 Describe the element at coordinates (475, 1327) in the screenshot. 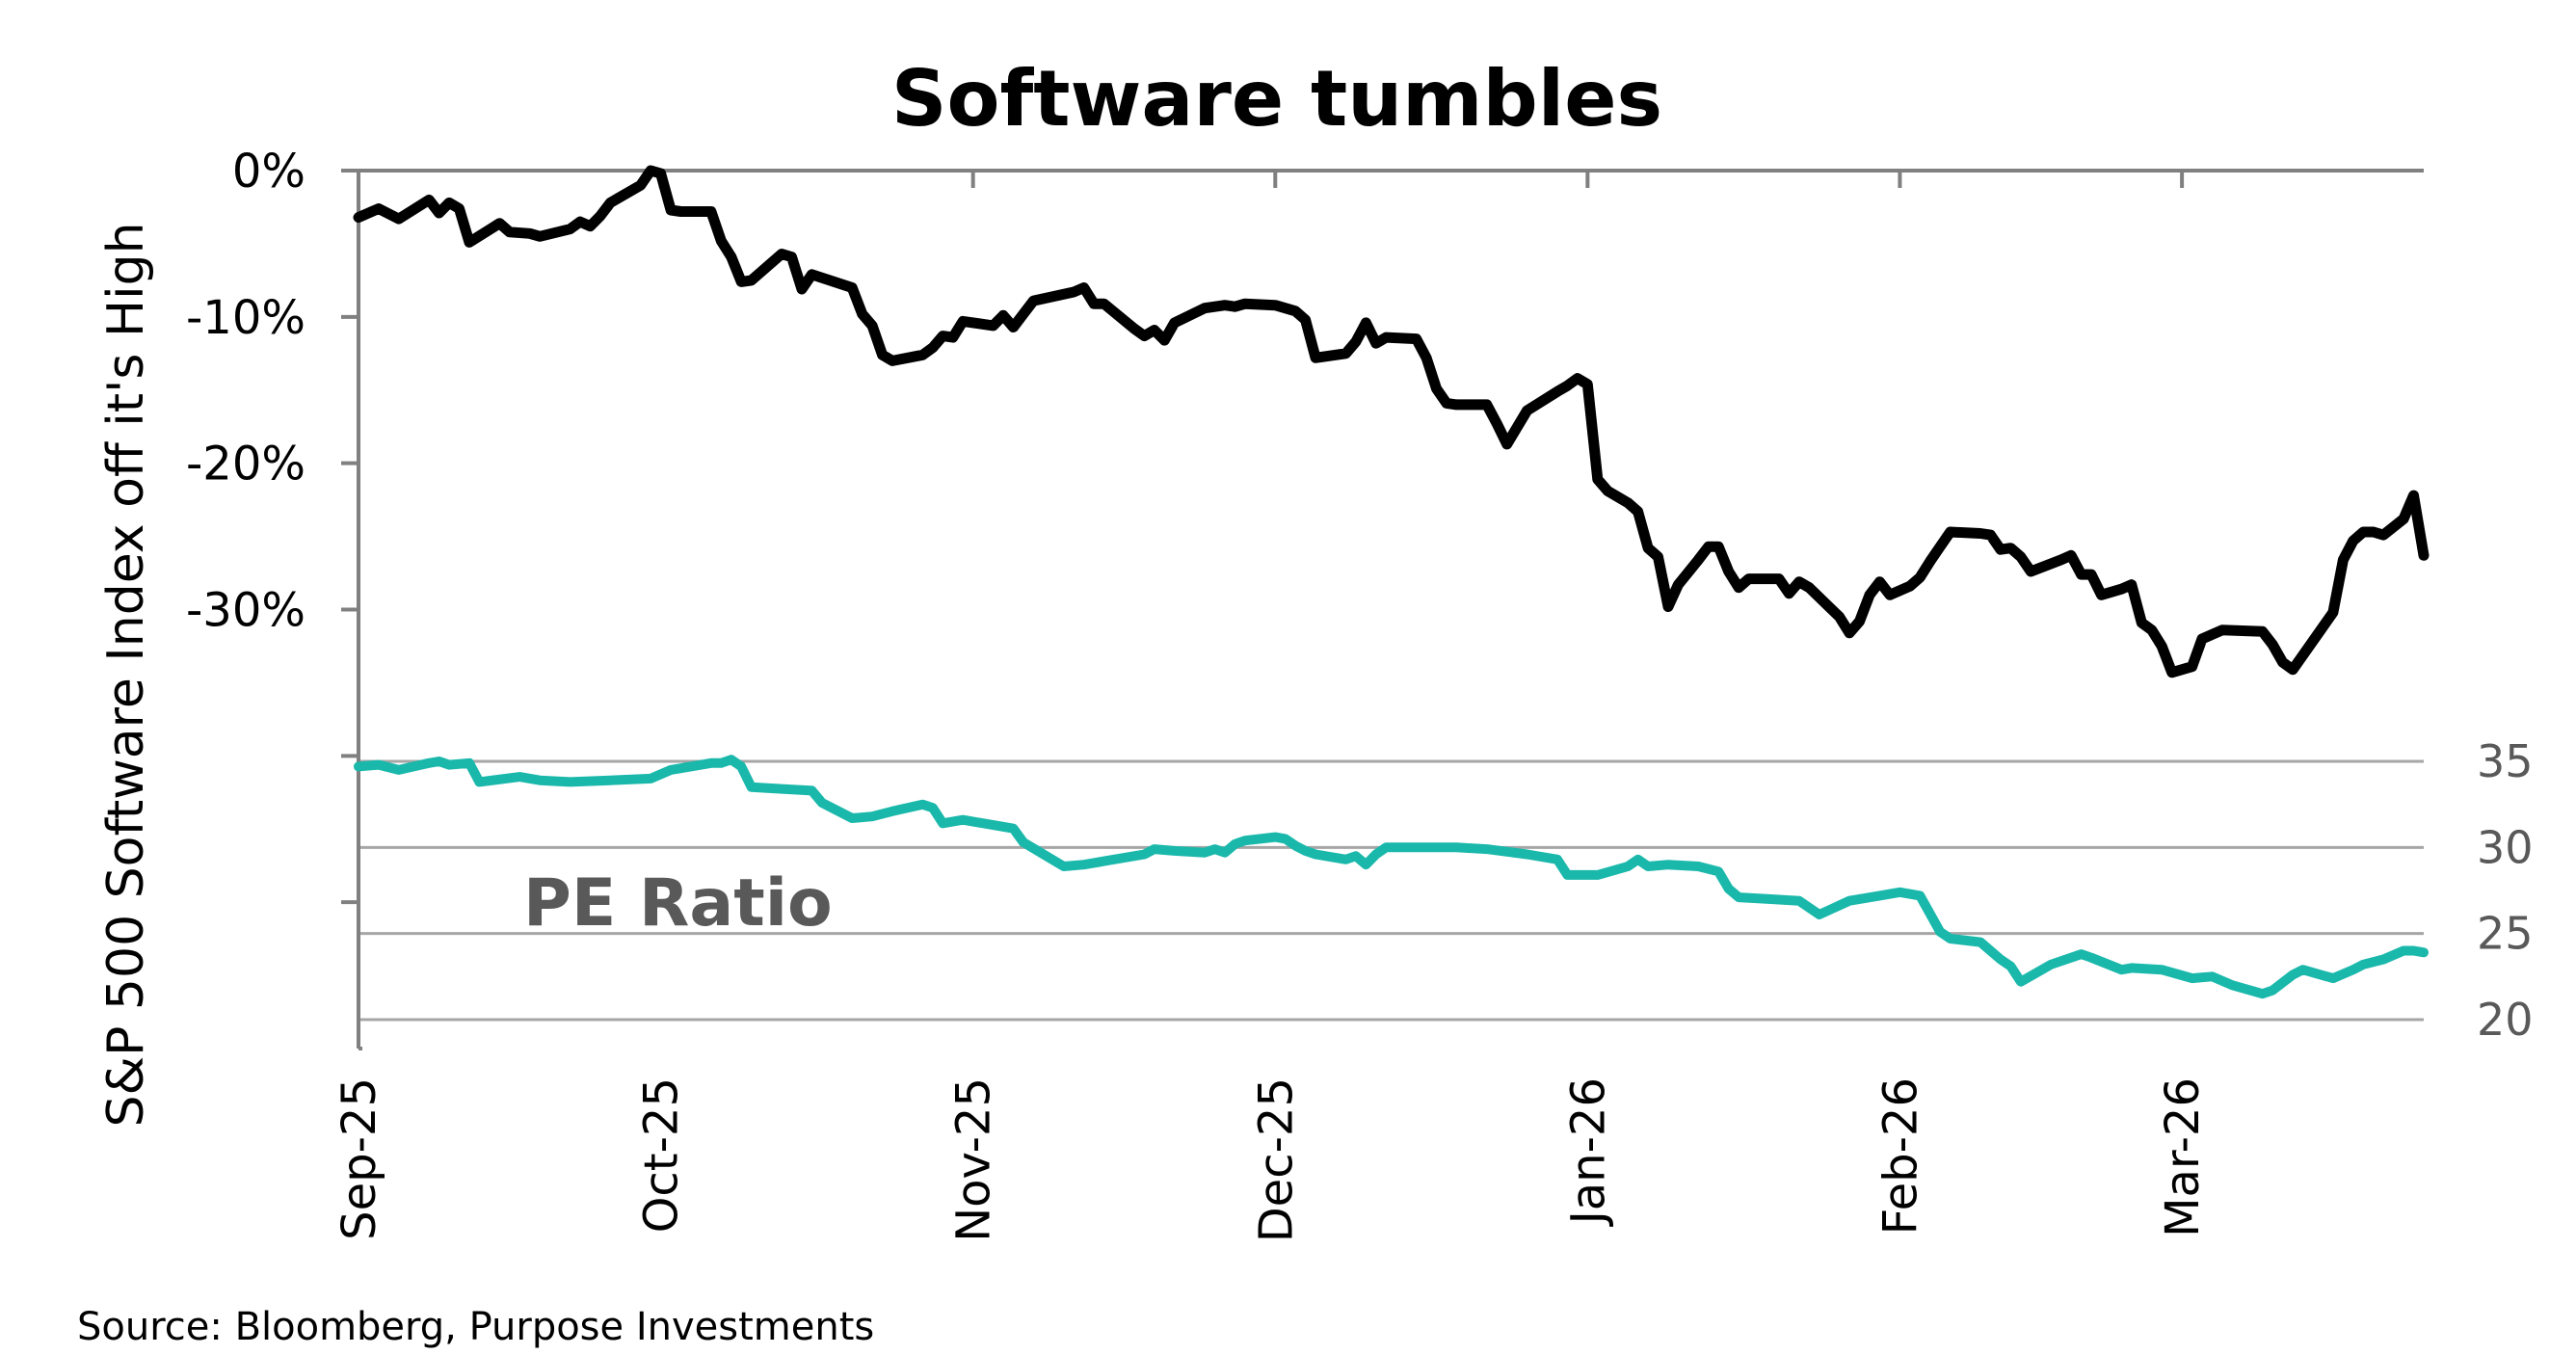

I see `source-note: Source: Bloomberg, Purpose Investments` at that location.